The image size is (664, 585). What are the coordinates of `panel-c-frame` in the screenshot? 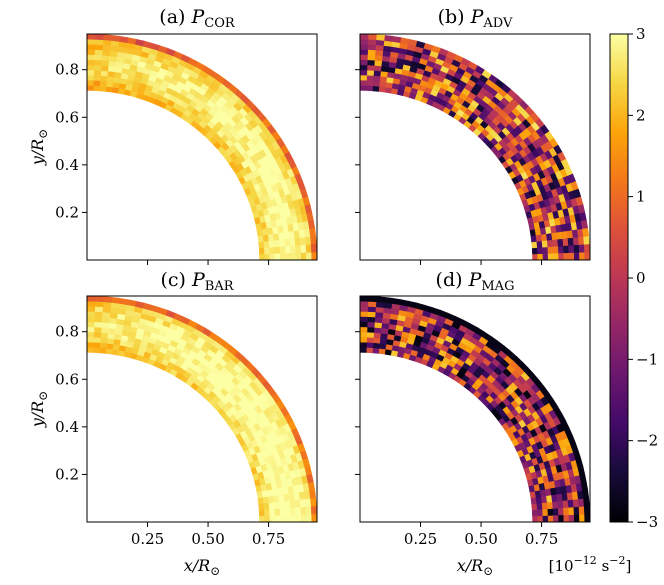 It's located at (202, 409).